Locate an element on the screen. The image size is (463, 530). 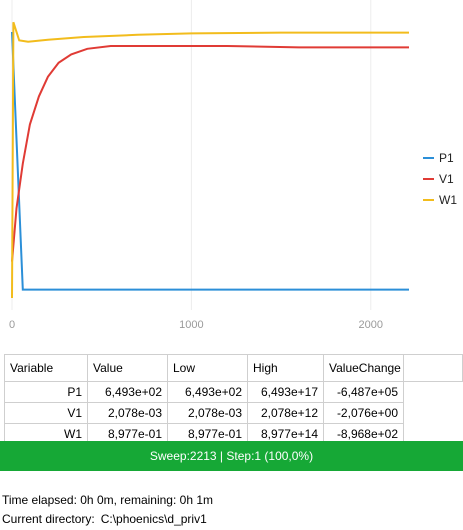
cell-low: 2,078e-03 is located at coordinates (207, 413).